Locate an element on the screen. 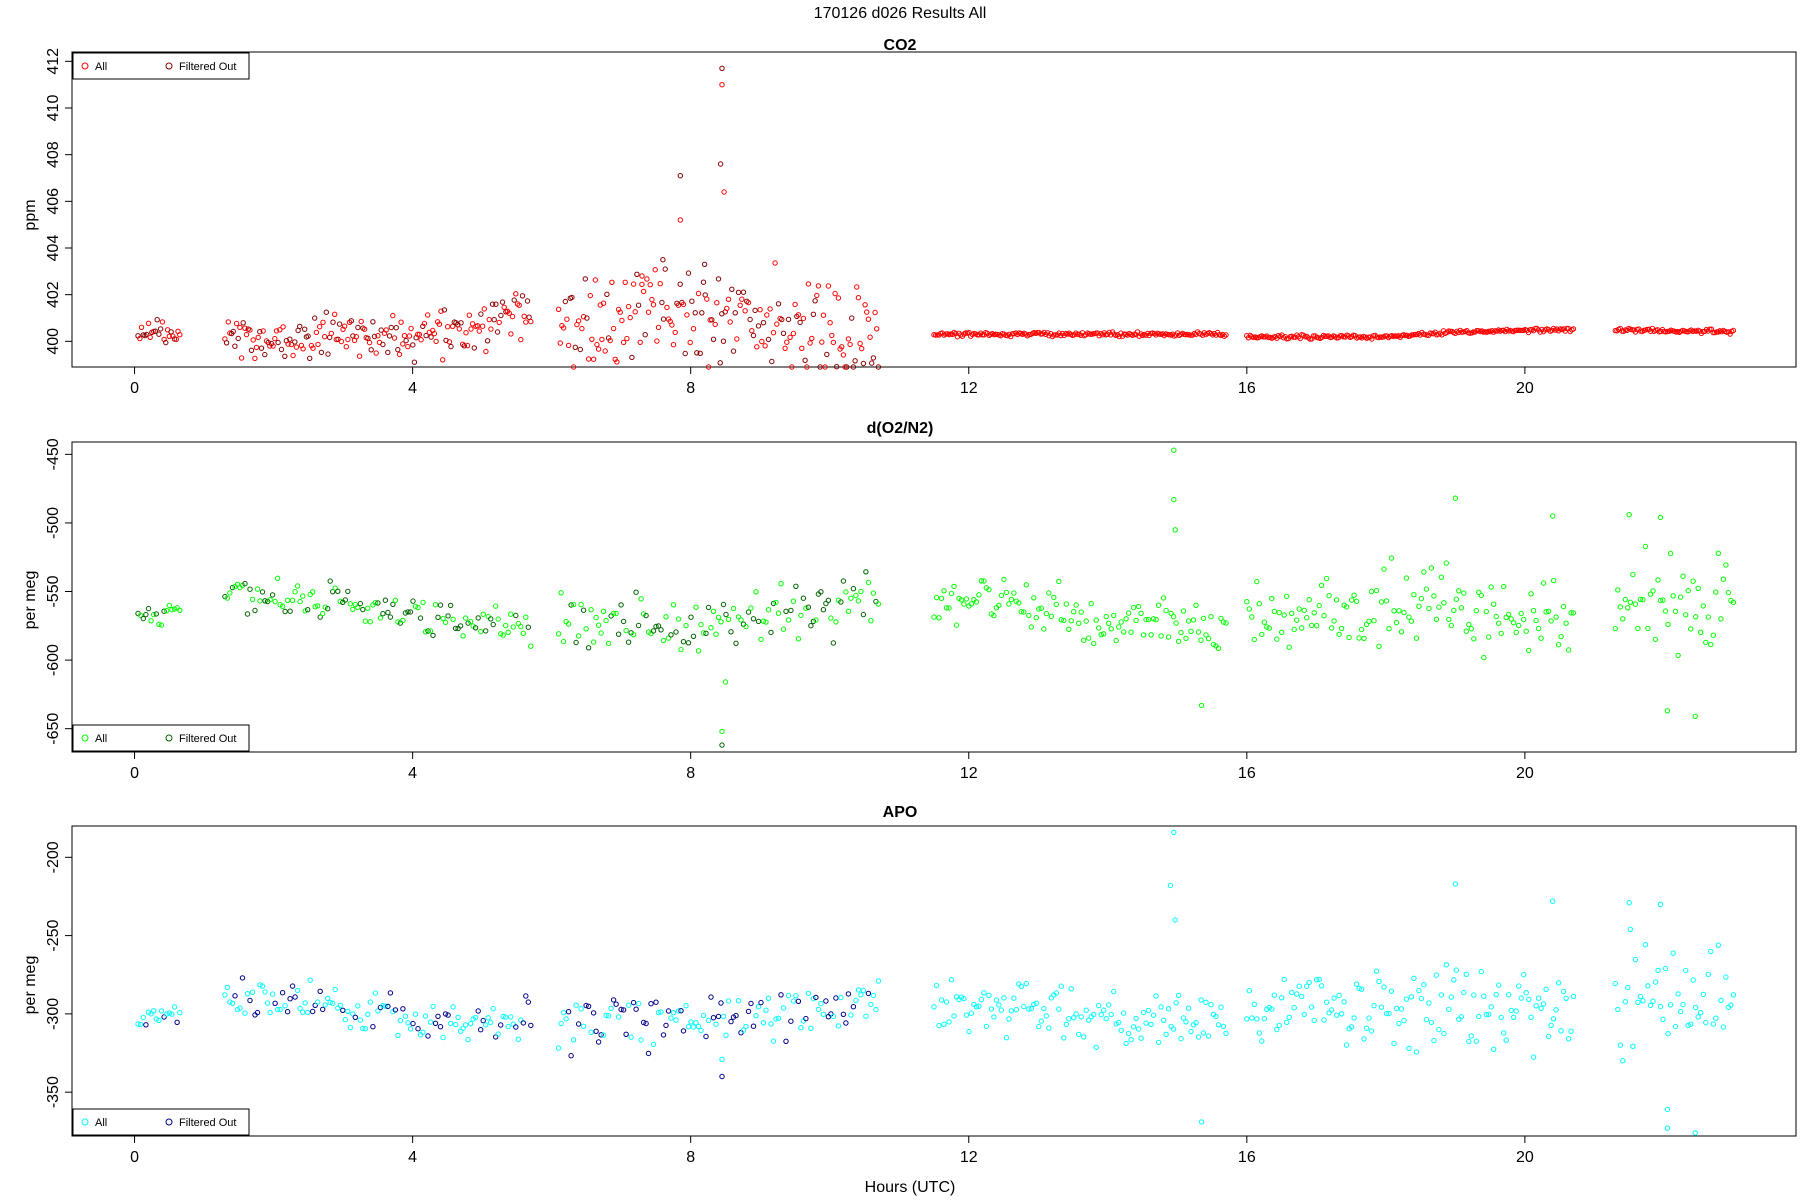 Image resolution: width=1800 pixels, height=1200 pixels. co2-x-tick-label: 0 is located at coordinates (134, 388).